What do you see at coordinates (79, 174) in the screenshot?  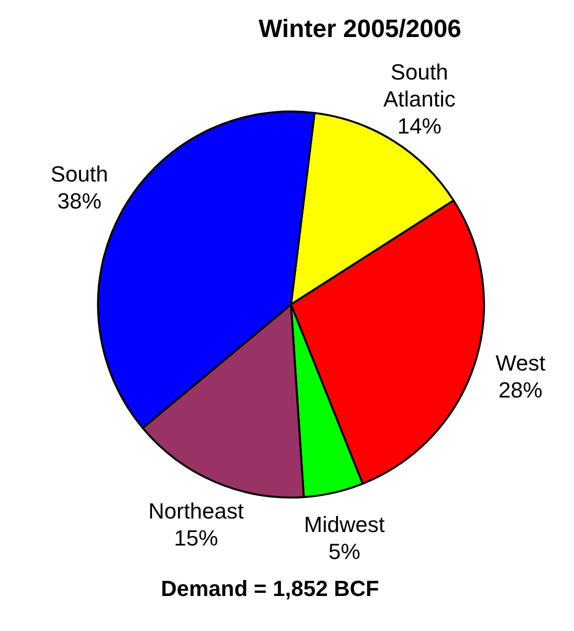 I see `slice-label: South` at bounding box center [79, 174].